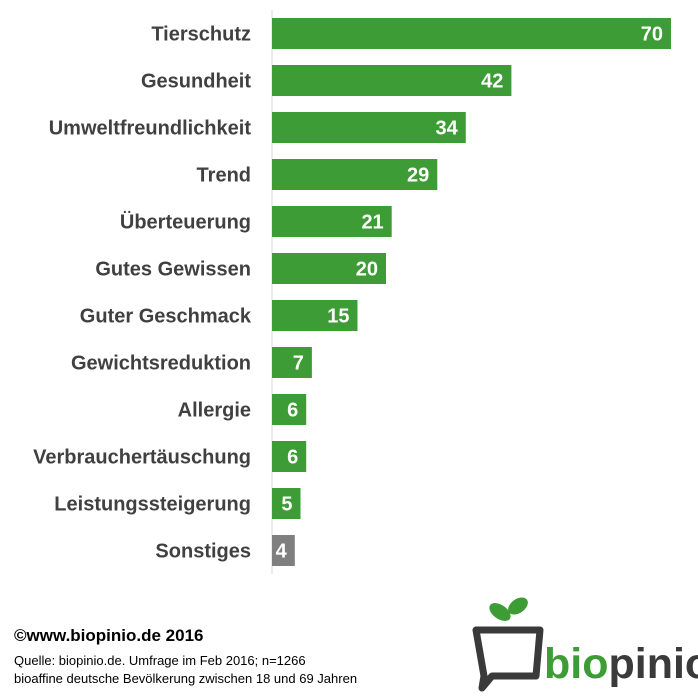 The width and height of the screenshot is (698, 699). I want to click on category-label: Leistungssteigerung, so click(152, 505).